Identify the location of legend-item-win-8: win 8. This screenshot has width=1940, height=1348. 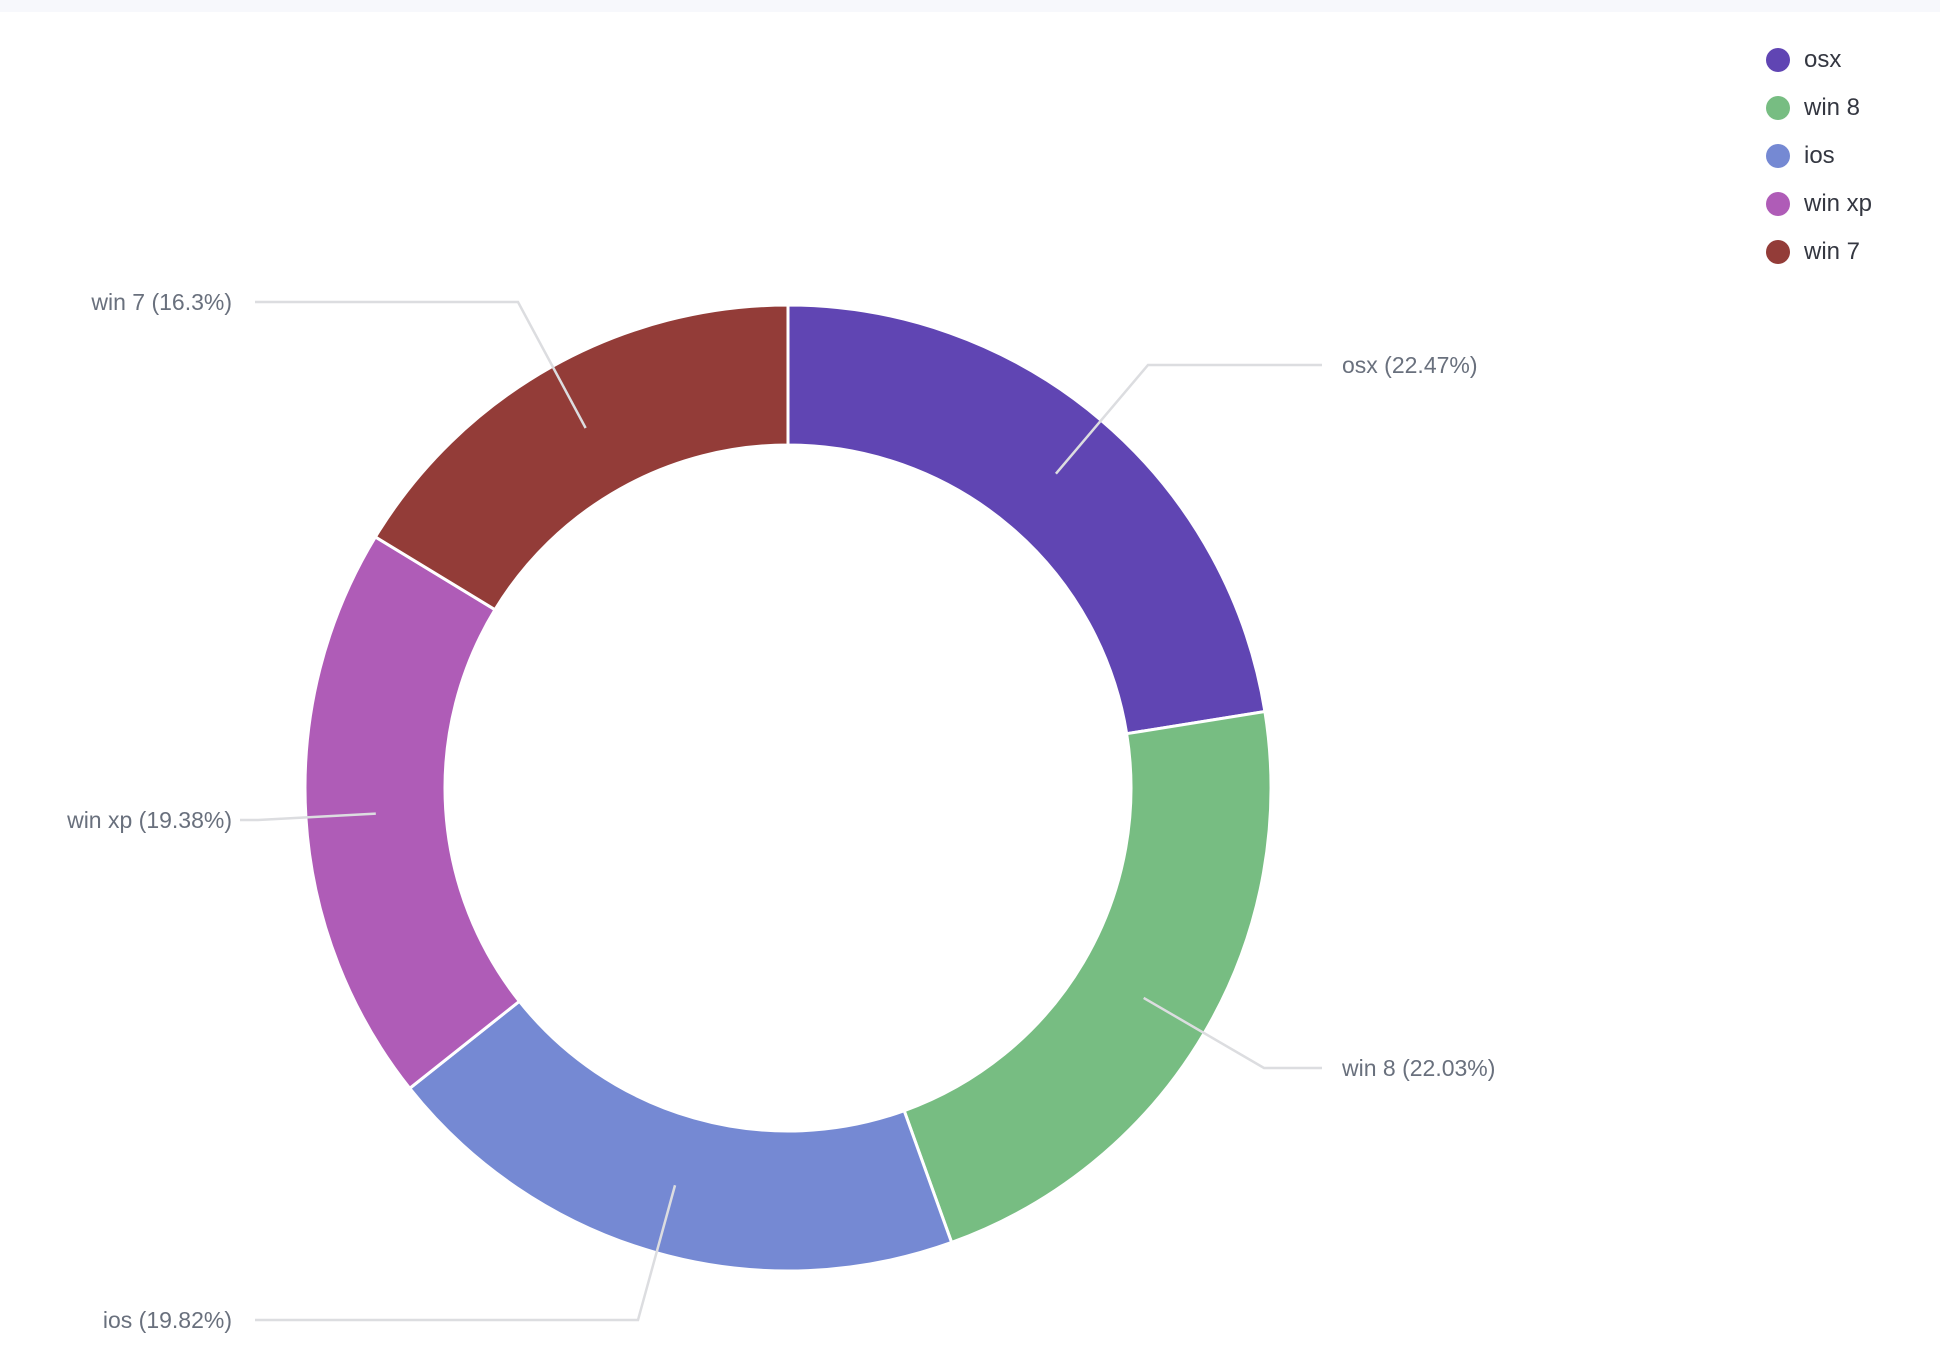
(1819, 108).